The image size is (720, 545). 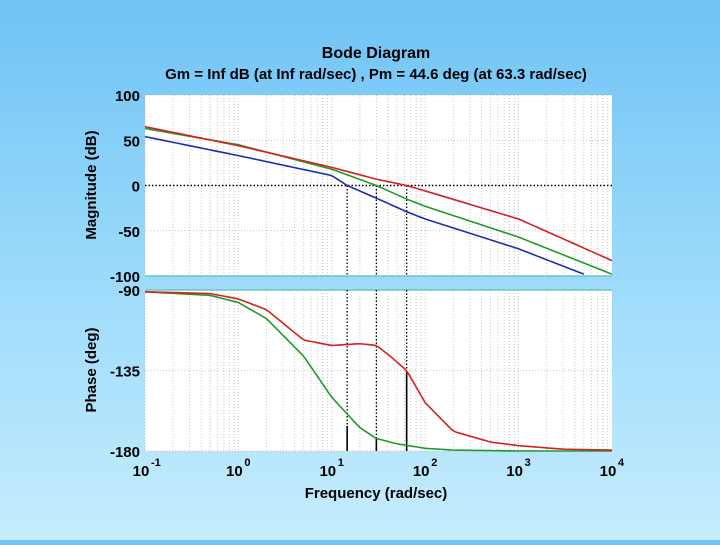 What do you see at coordinates (125, 452) in the screenshot?
I see `phase-tick-label: -180` at bounding box center [125, 452].